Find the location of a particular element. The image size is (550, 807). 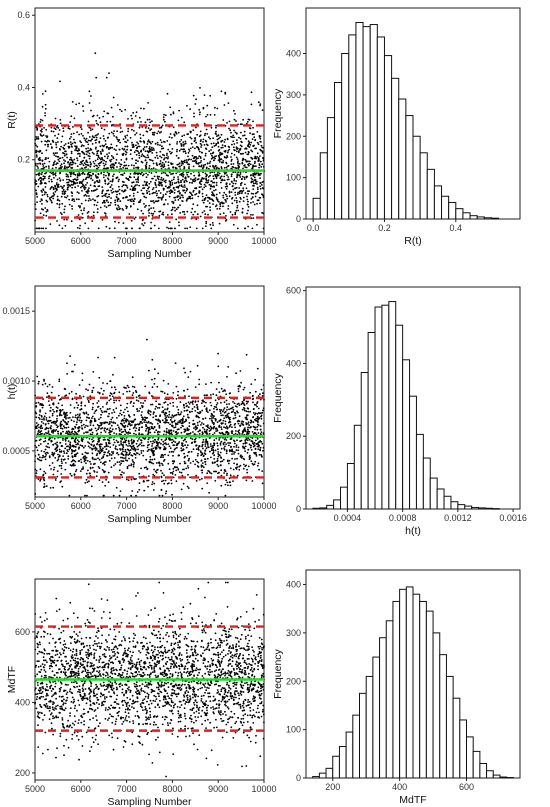

y-tick-label: 0.2 is located at coordinates (23, 160).